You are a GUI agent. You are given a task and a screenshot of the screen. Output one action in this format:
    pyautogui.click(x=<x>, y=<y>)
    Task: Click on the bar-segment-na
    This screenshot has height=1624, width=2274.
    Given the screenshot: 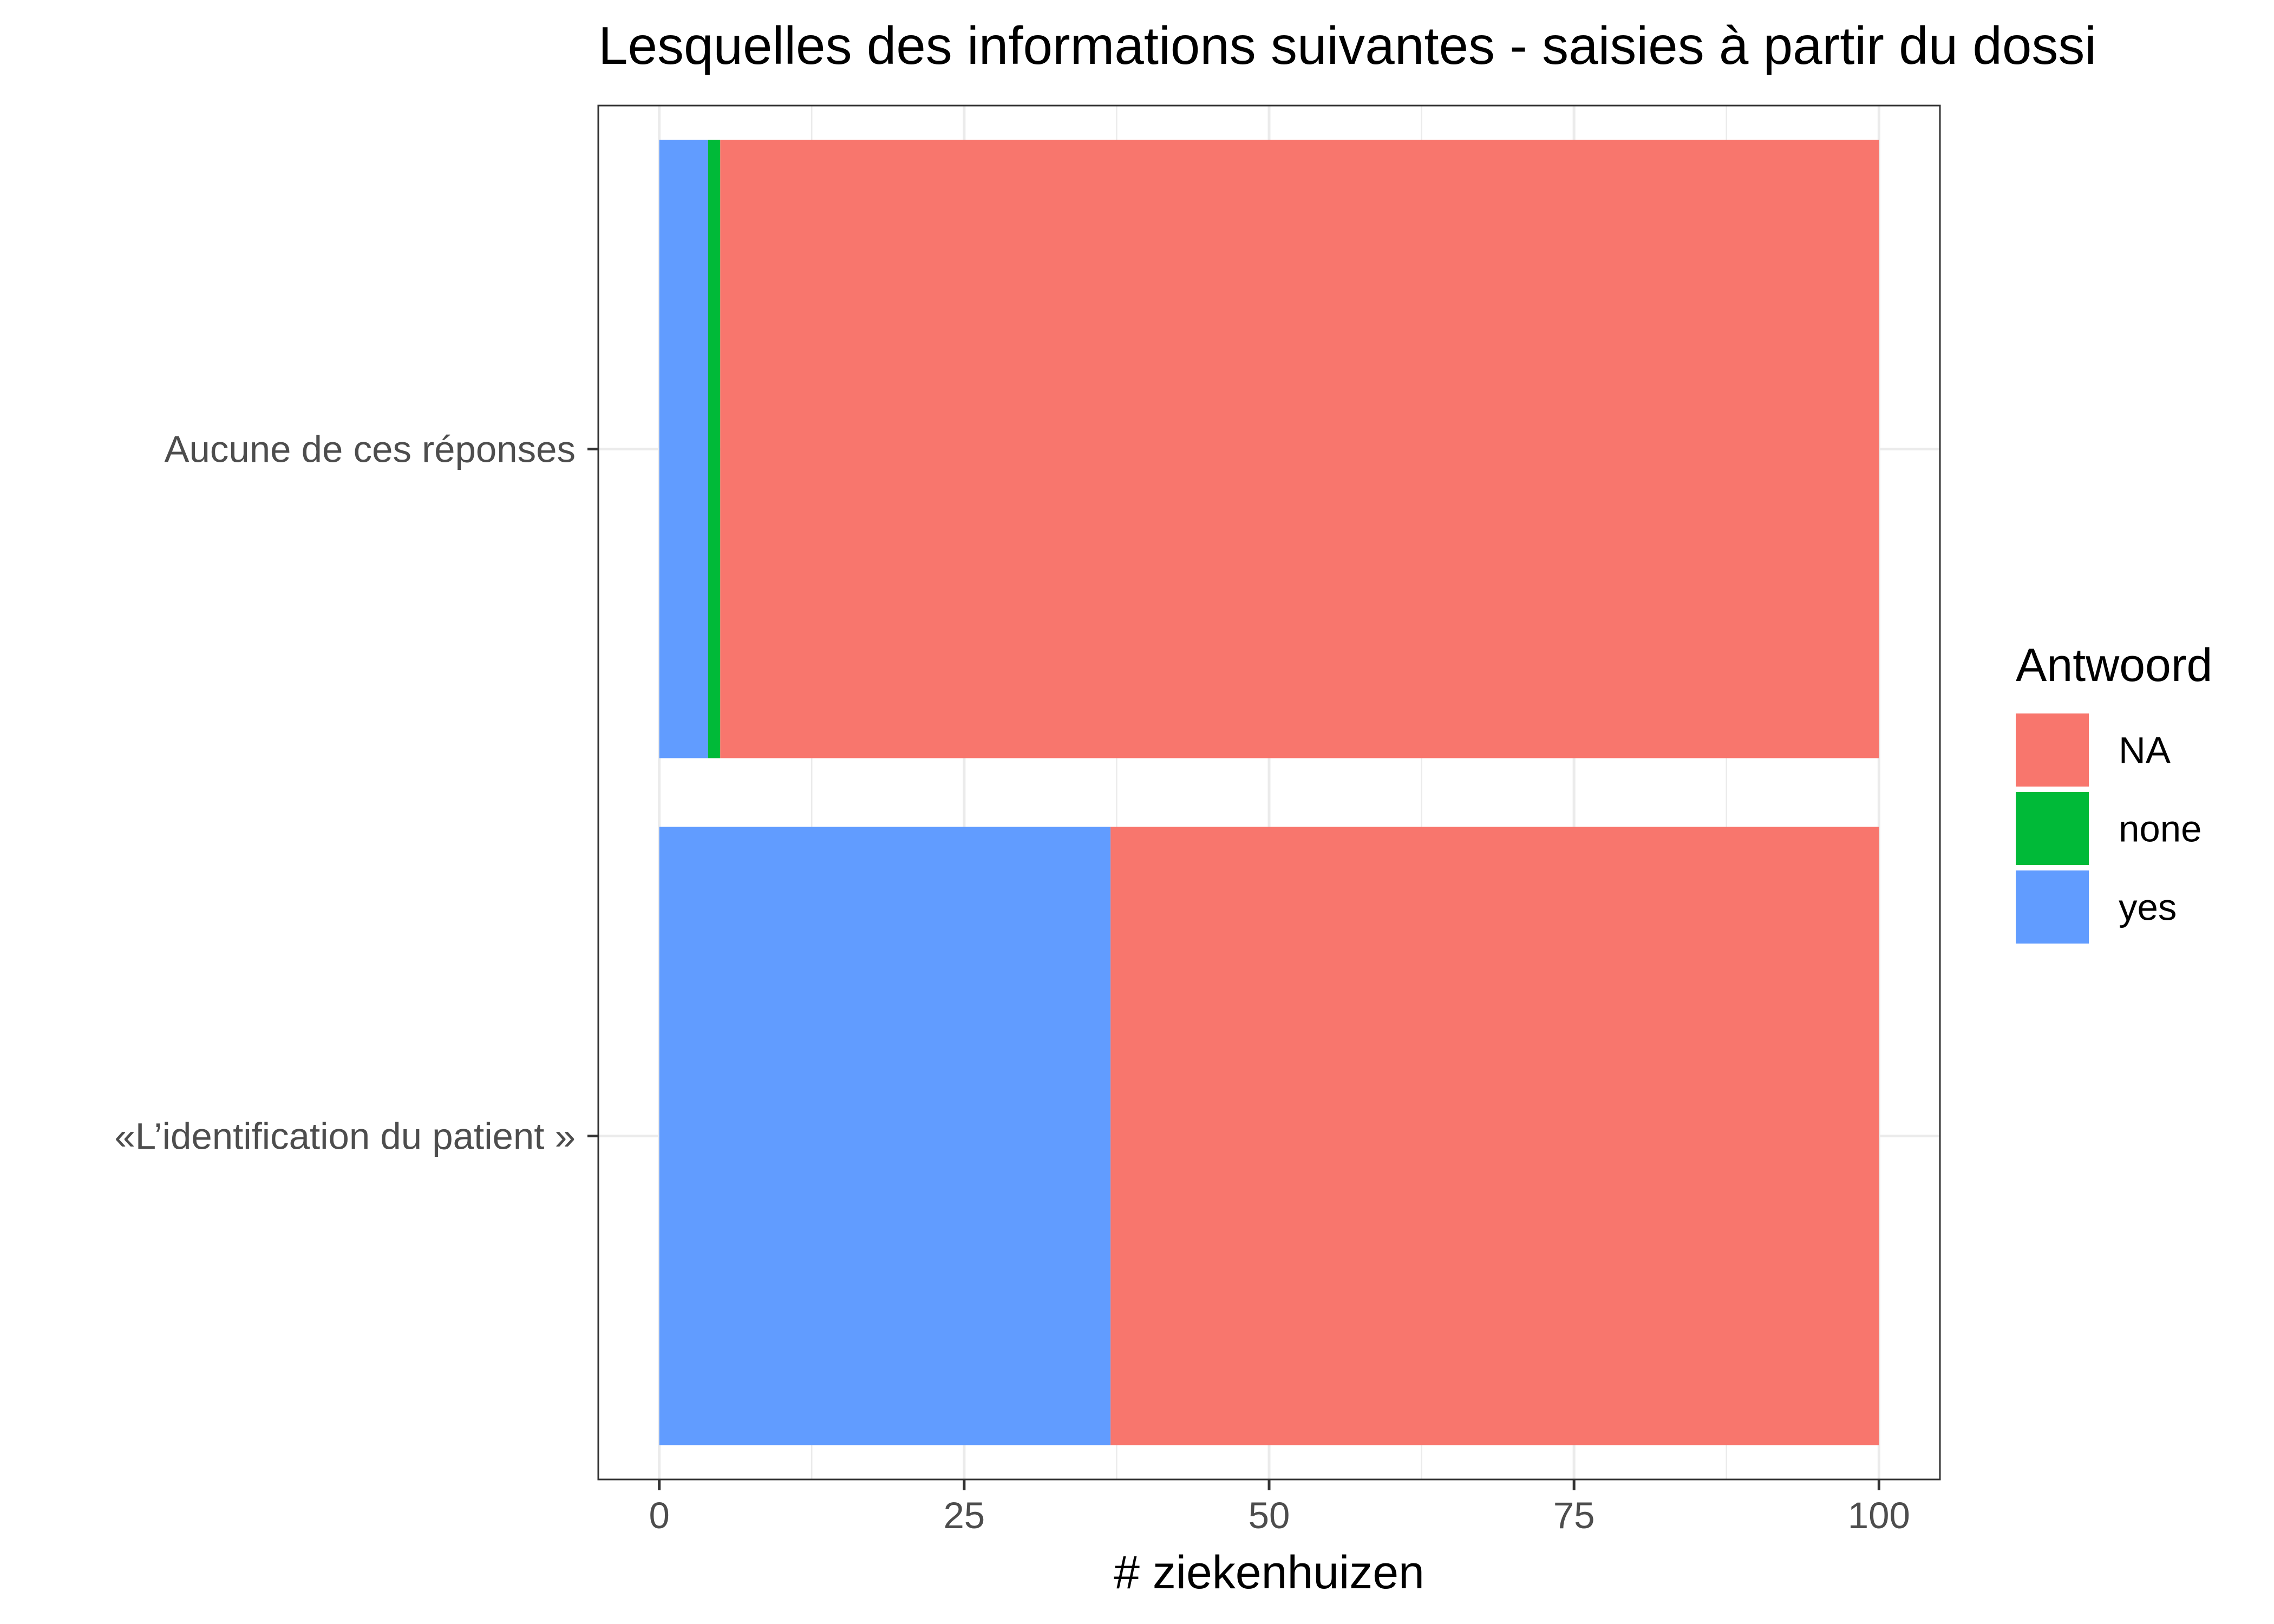 What is the action you would take?
    pyautogui.click(x=1495, y=1136)
    